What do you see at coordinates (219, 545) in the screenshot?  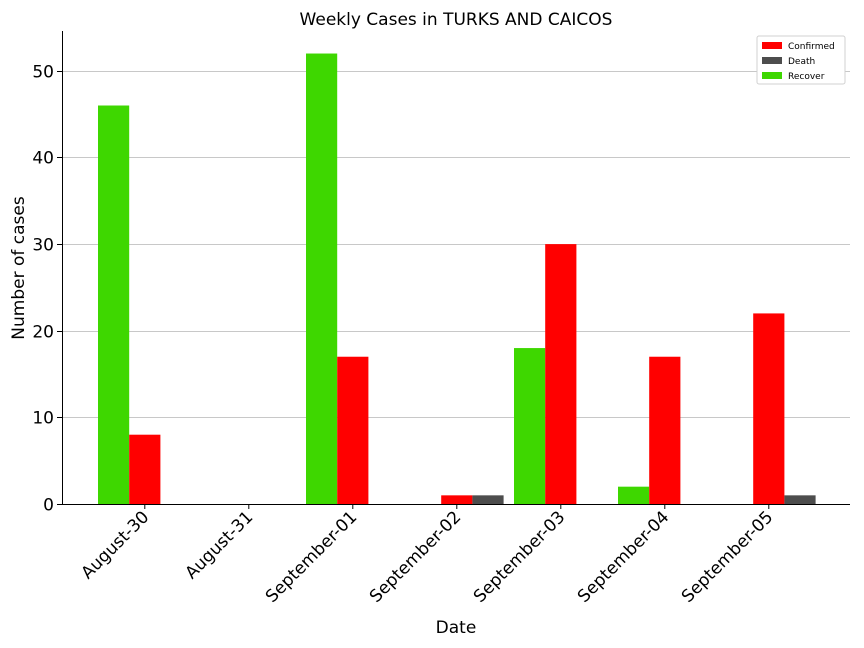 I see `x-tick-label: August-31` at bounding box center [219, 545].